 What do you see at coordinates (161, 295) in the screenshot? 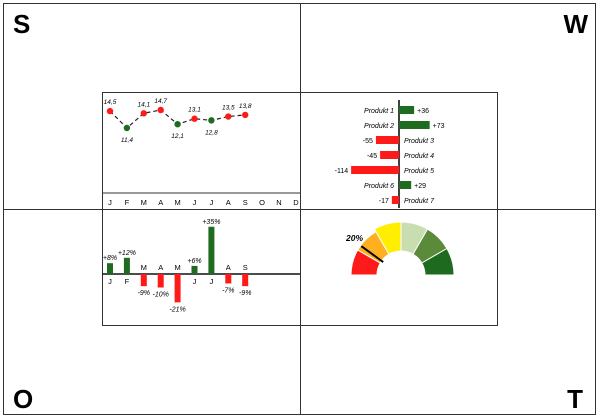
I see `variance-bar-label: -10%` at bounding box center [161, 295].